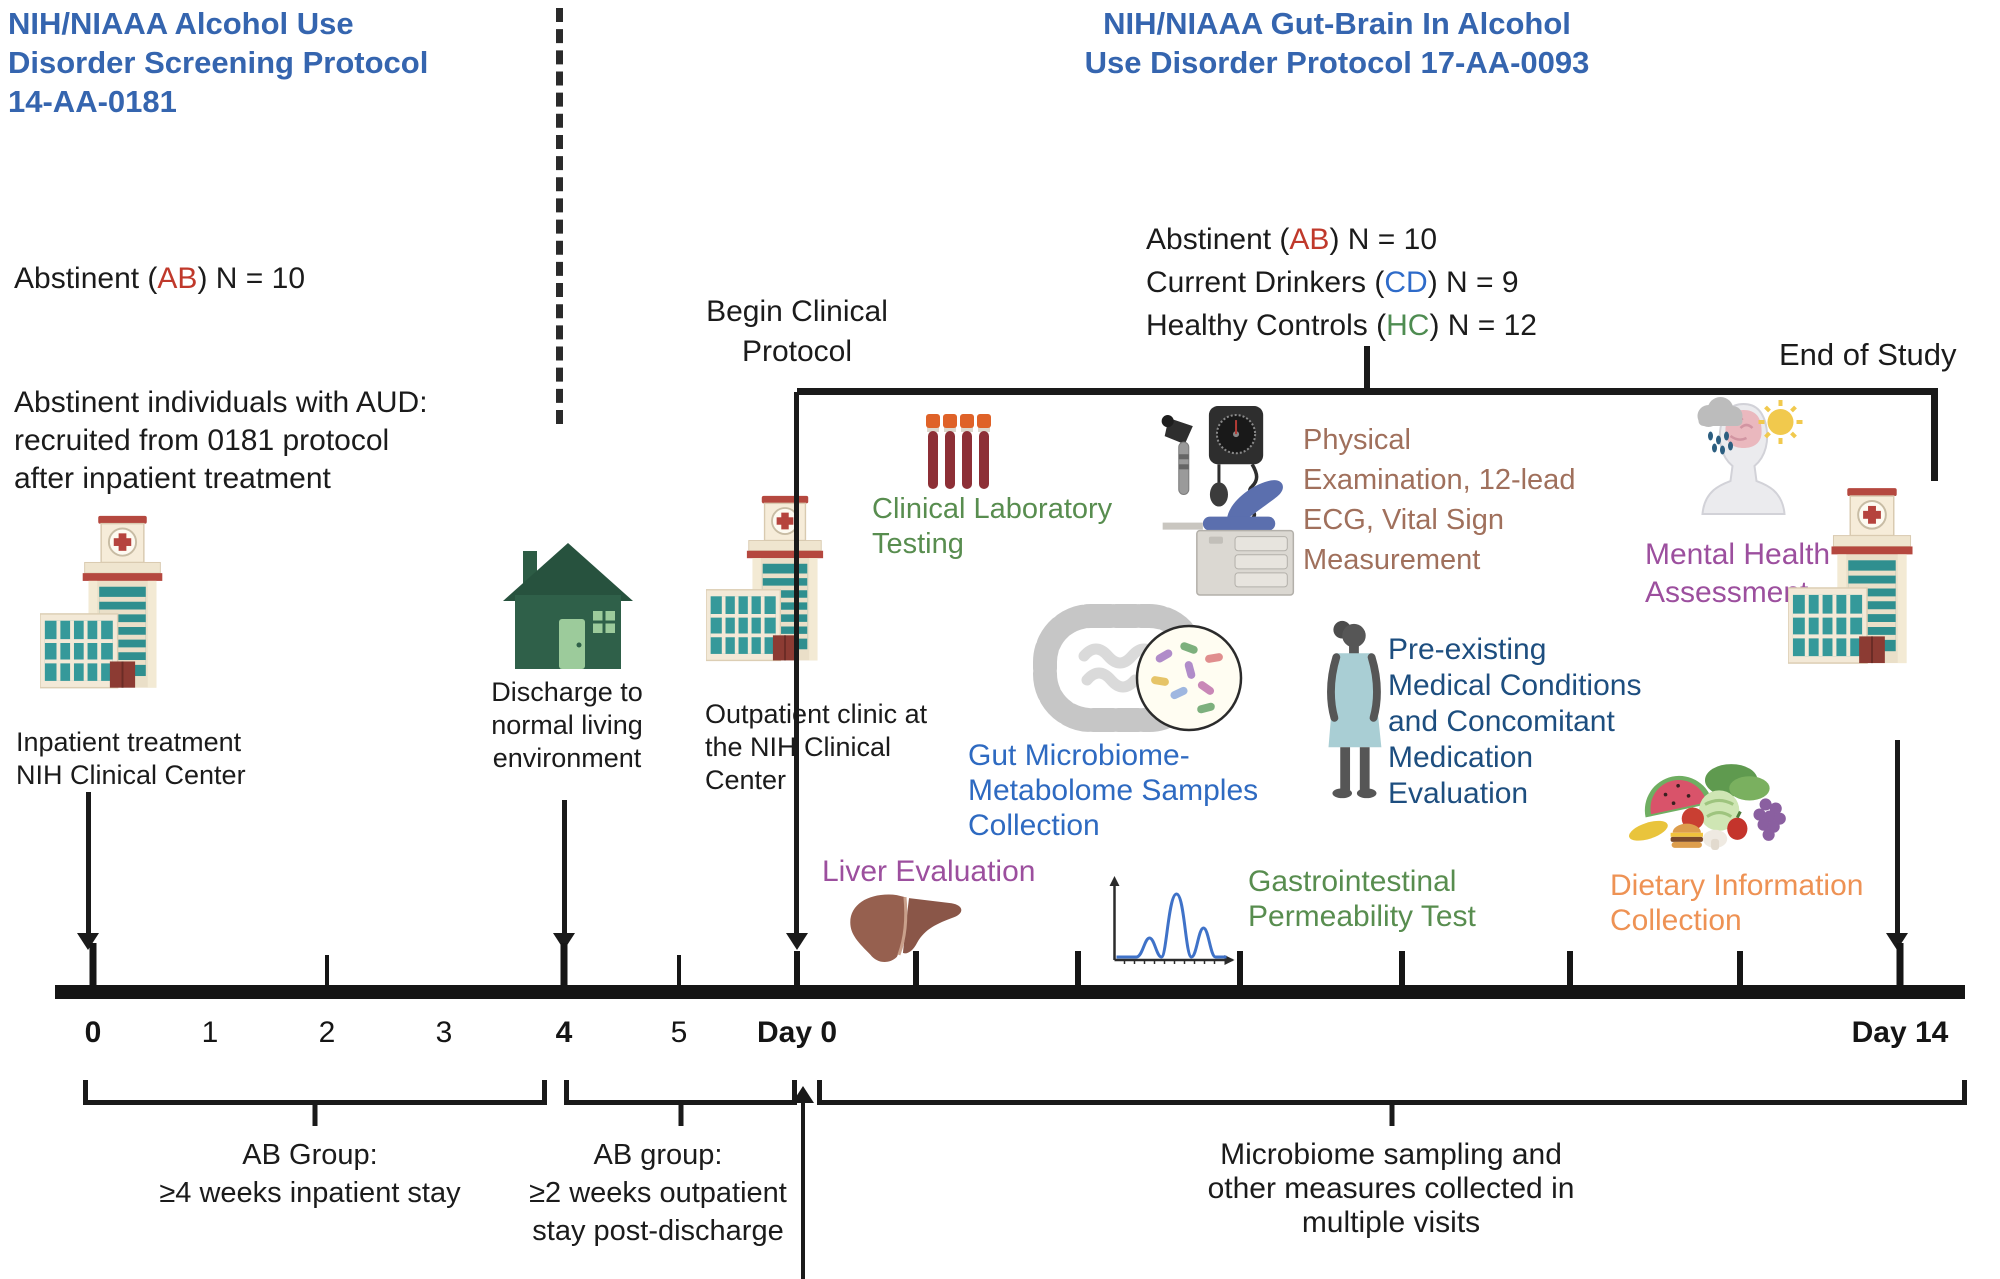  Describe the element at coordinates (959, 453) in the screenshot. I see `test-tubes-icon` at that location.